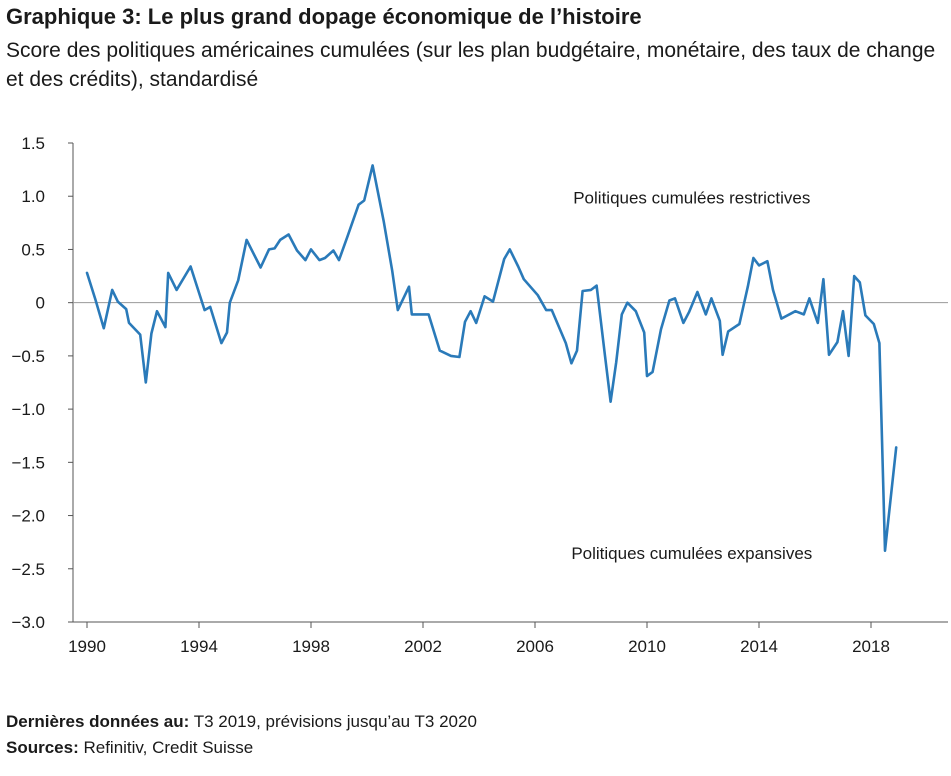 Image resolution: width=951 pixels, height=776 pixels. What do you see at coordinates (199, 646) in the screenshot?
I see `x-tick-label: 1994` at bounding box center [199, 646].